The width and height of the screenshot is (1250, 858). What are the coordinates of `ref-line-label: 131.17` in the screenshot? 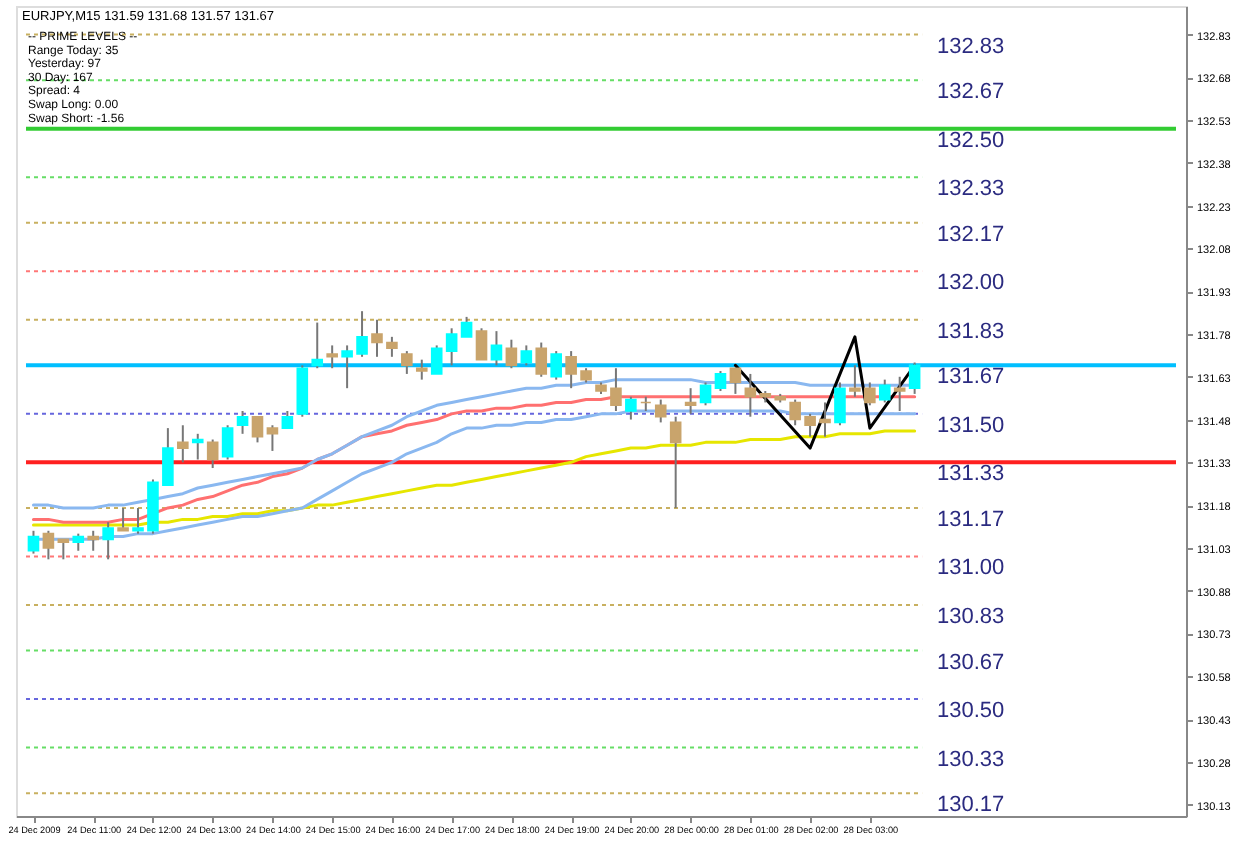 It's located at (971, 519).